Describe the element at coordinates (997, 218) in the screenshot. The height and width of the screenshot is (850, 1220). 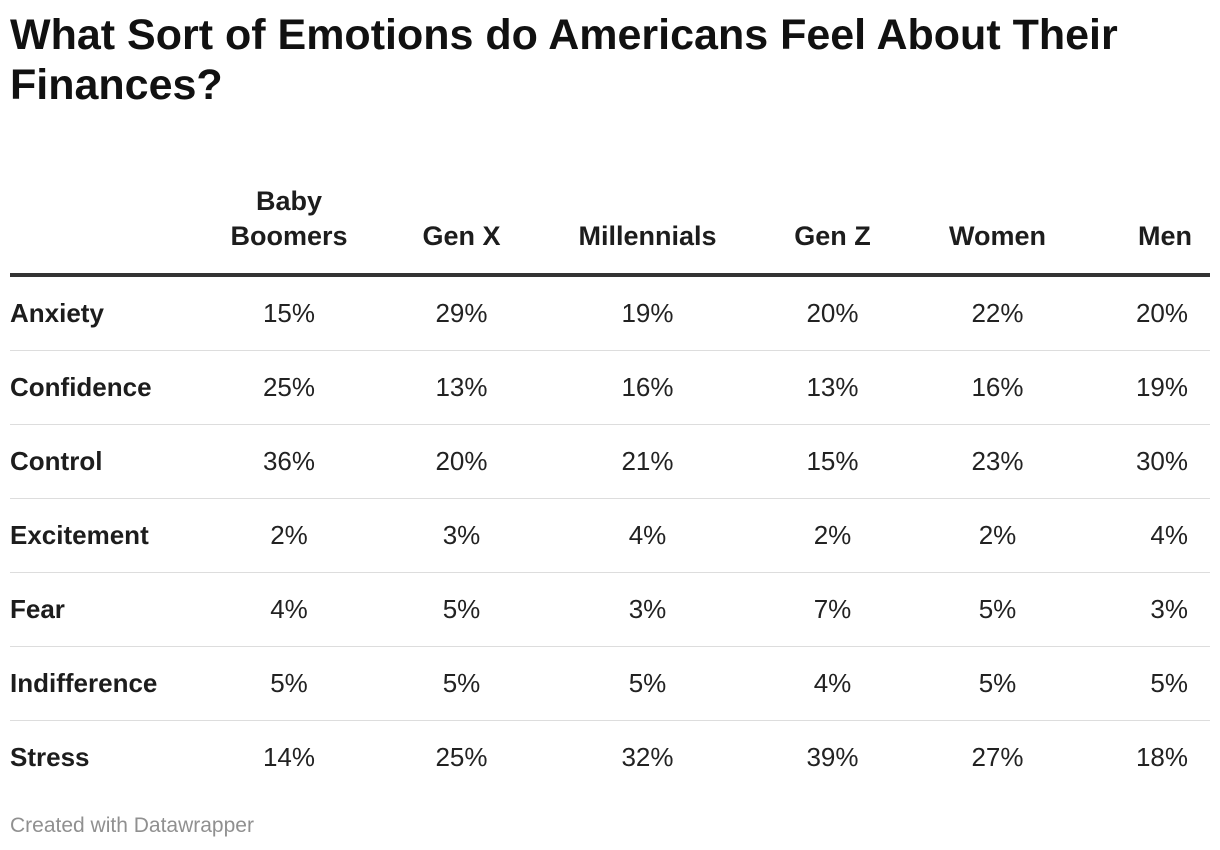
I see `column-header: Women` at that location.